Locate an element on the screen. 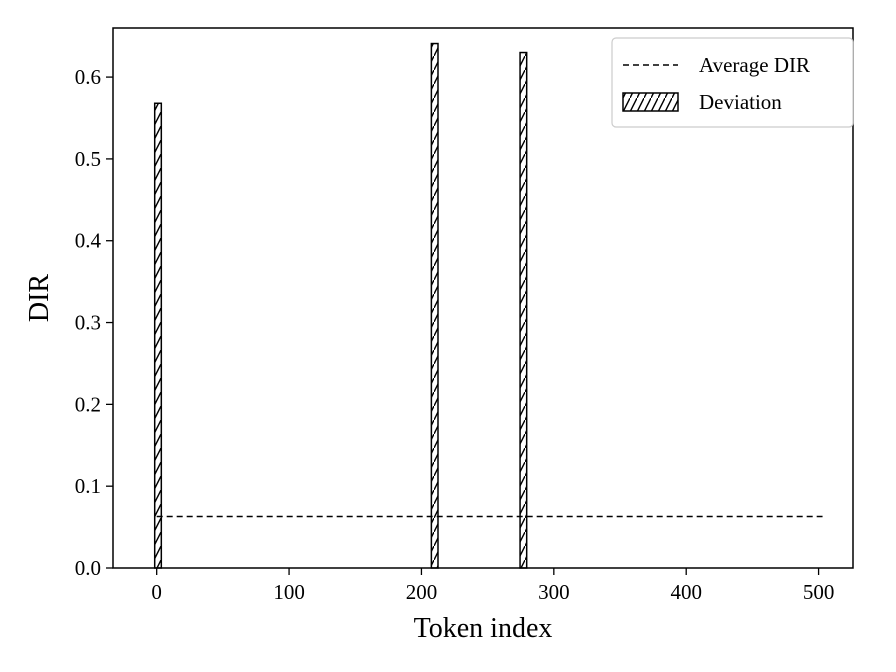  legend: Average DIR Deviation is located at coordinates (732, 82).